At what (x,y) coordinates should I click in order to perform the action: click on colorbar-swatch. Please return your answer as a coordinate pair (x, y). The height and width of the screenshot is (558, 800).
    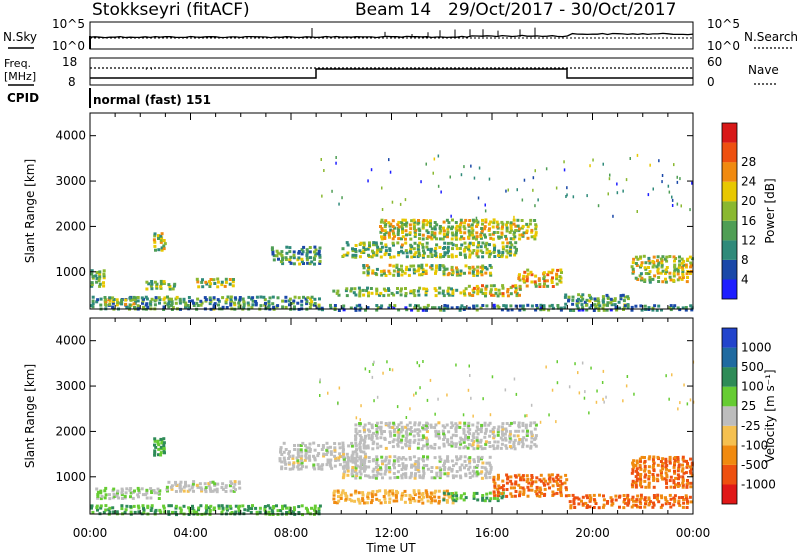
    Looking at the image, I should click on (729, 269).